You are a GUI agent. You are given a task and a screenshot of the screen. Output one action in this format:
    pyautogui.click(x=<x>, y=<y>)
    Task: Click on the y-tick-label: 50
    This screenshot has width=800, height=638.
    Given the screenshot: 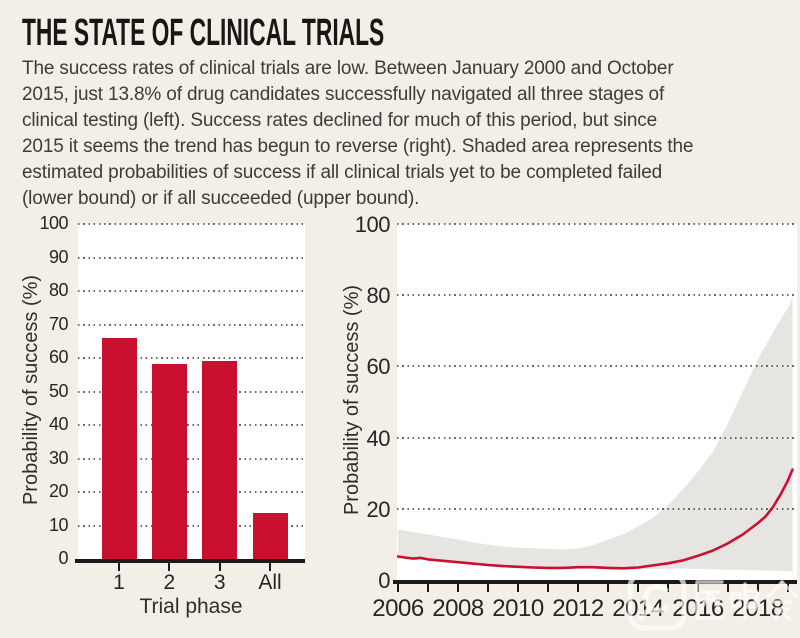 What is the action you would take?
    pyautogui.click(x=58, y=390)
    